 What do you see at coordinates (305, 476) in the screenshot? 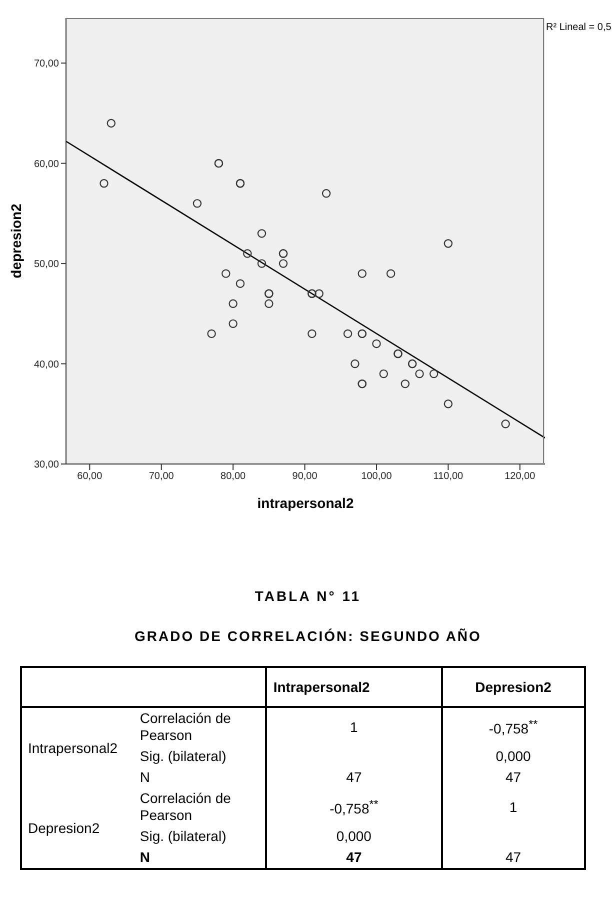
I see `x-tick-label: 90,00` at bounding box center [305, 476].